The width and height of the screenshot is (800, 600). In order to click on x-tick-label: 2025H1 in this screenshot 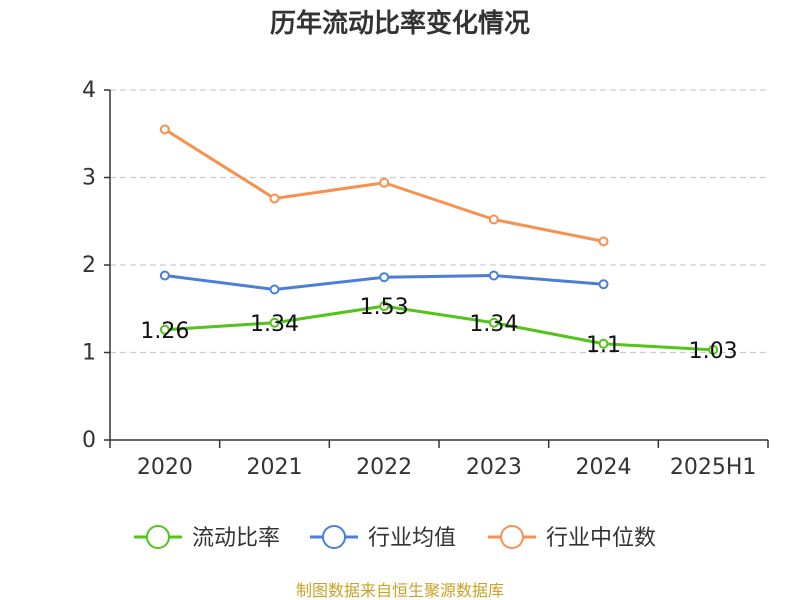, I will do `click(713, 467)`.